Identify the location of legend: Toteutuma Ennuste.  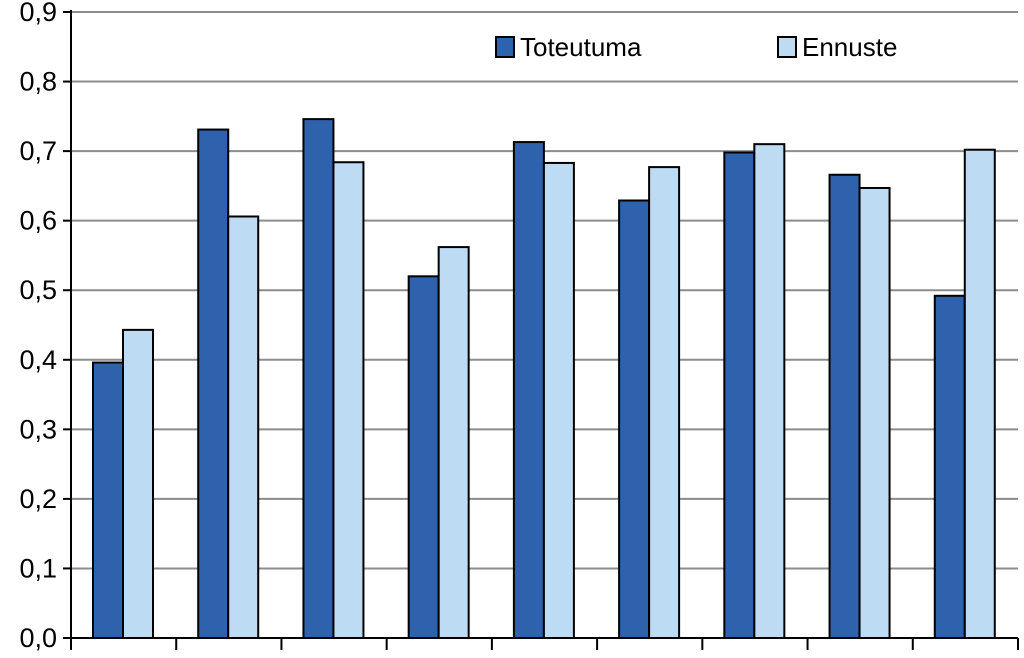
(696, 47).